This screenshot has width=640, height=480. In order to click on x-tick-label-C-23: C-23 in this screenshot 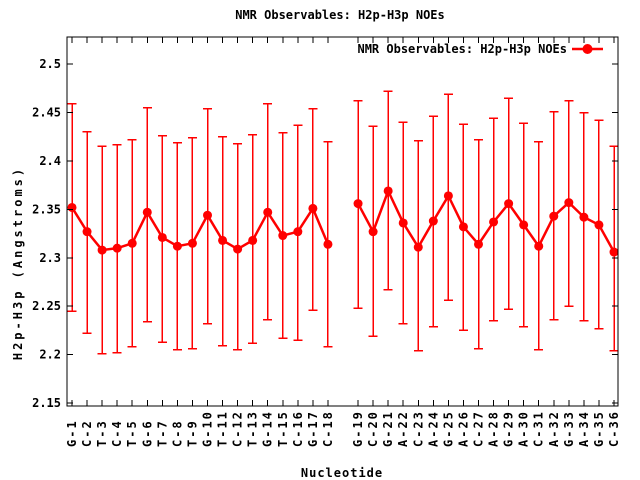, I will do `click(418, 428)`.